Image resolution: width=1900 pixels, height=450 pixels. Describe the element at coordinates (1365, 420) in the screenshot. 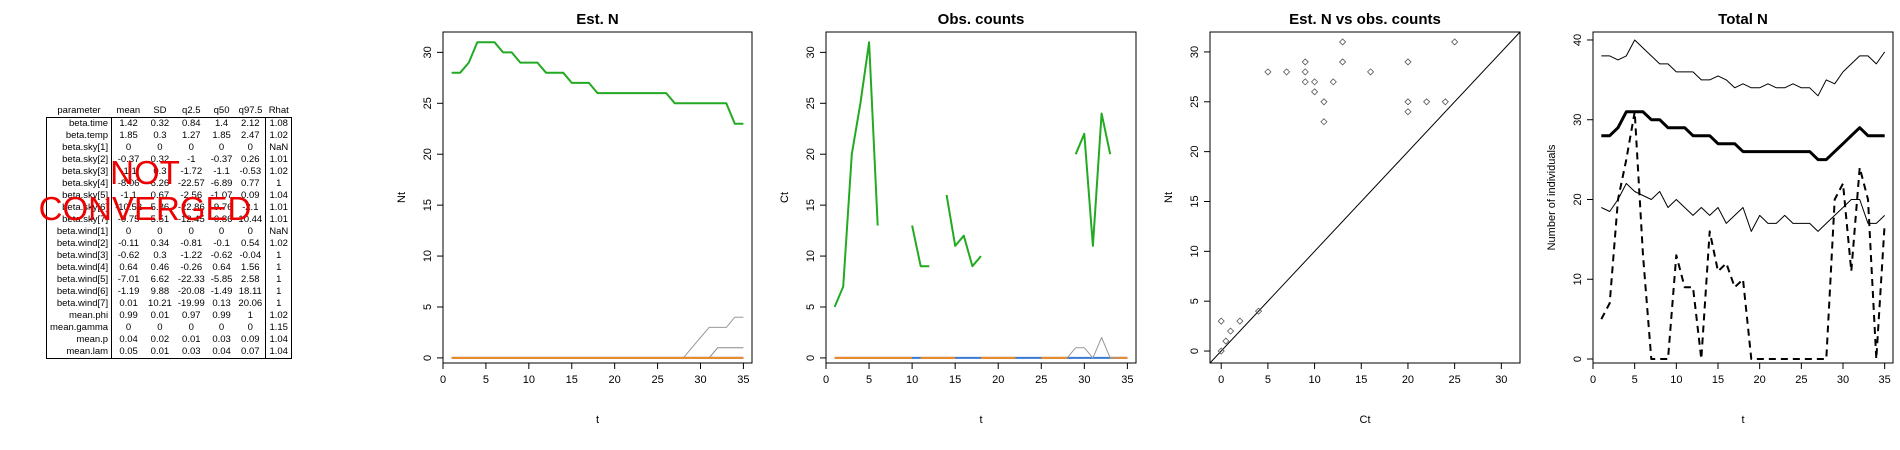

I see `x-axis-label: Ct` at that location.